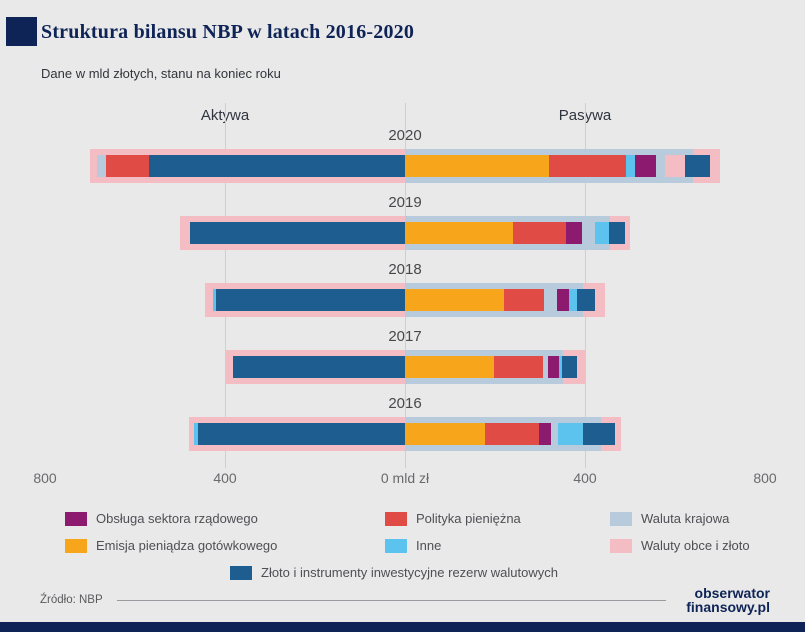 This screenshot has height=632, width=805. I want to click on year-label: 2016, so click(405, 403).